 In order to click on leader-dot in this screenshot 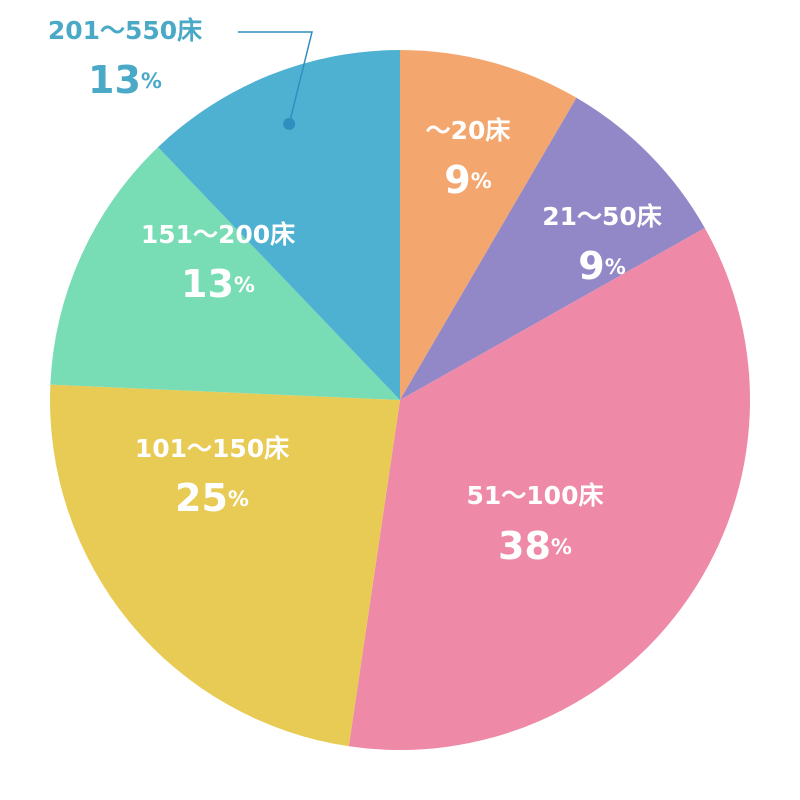, I will do `click(289, 123)`.